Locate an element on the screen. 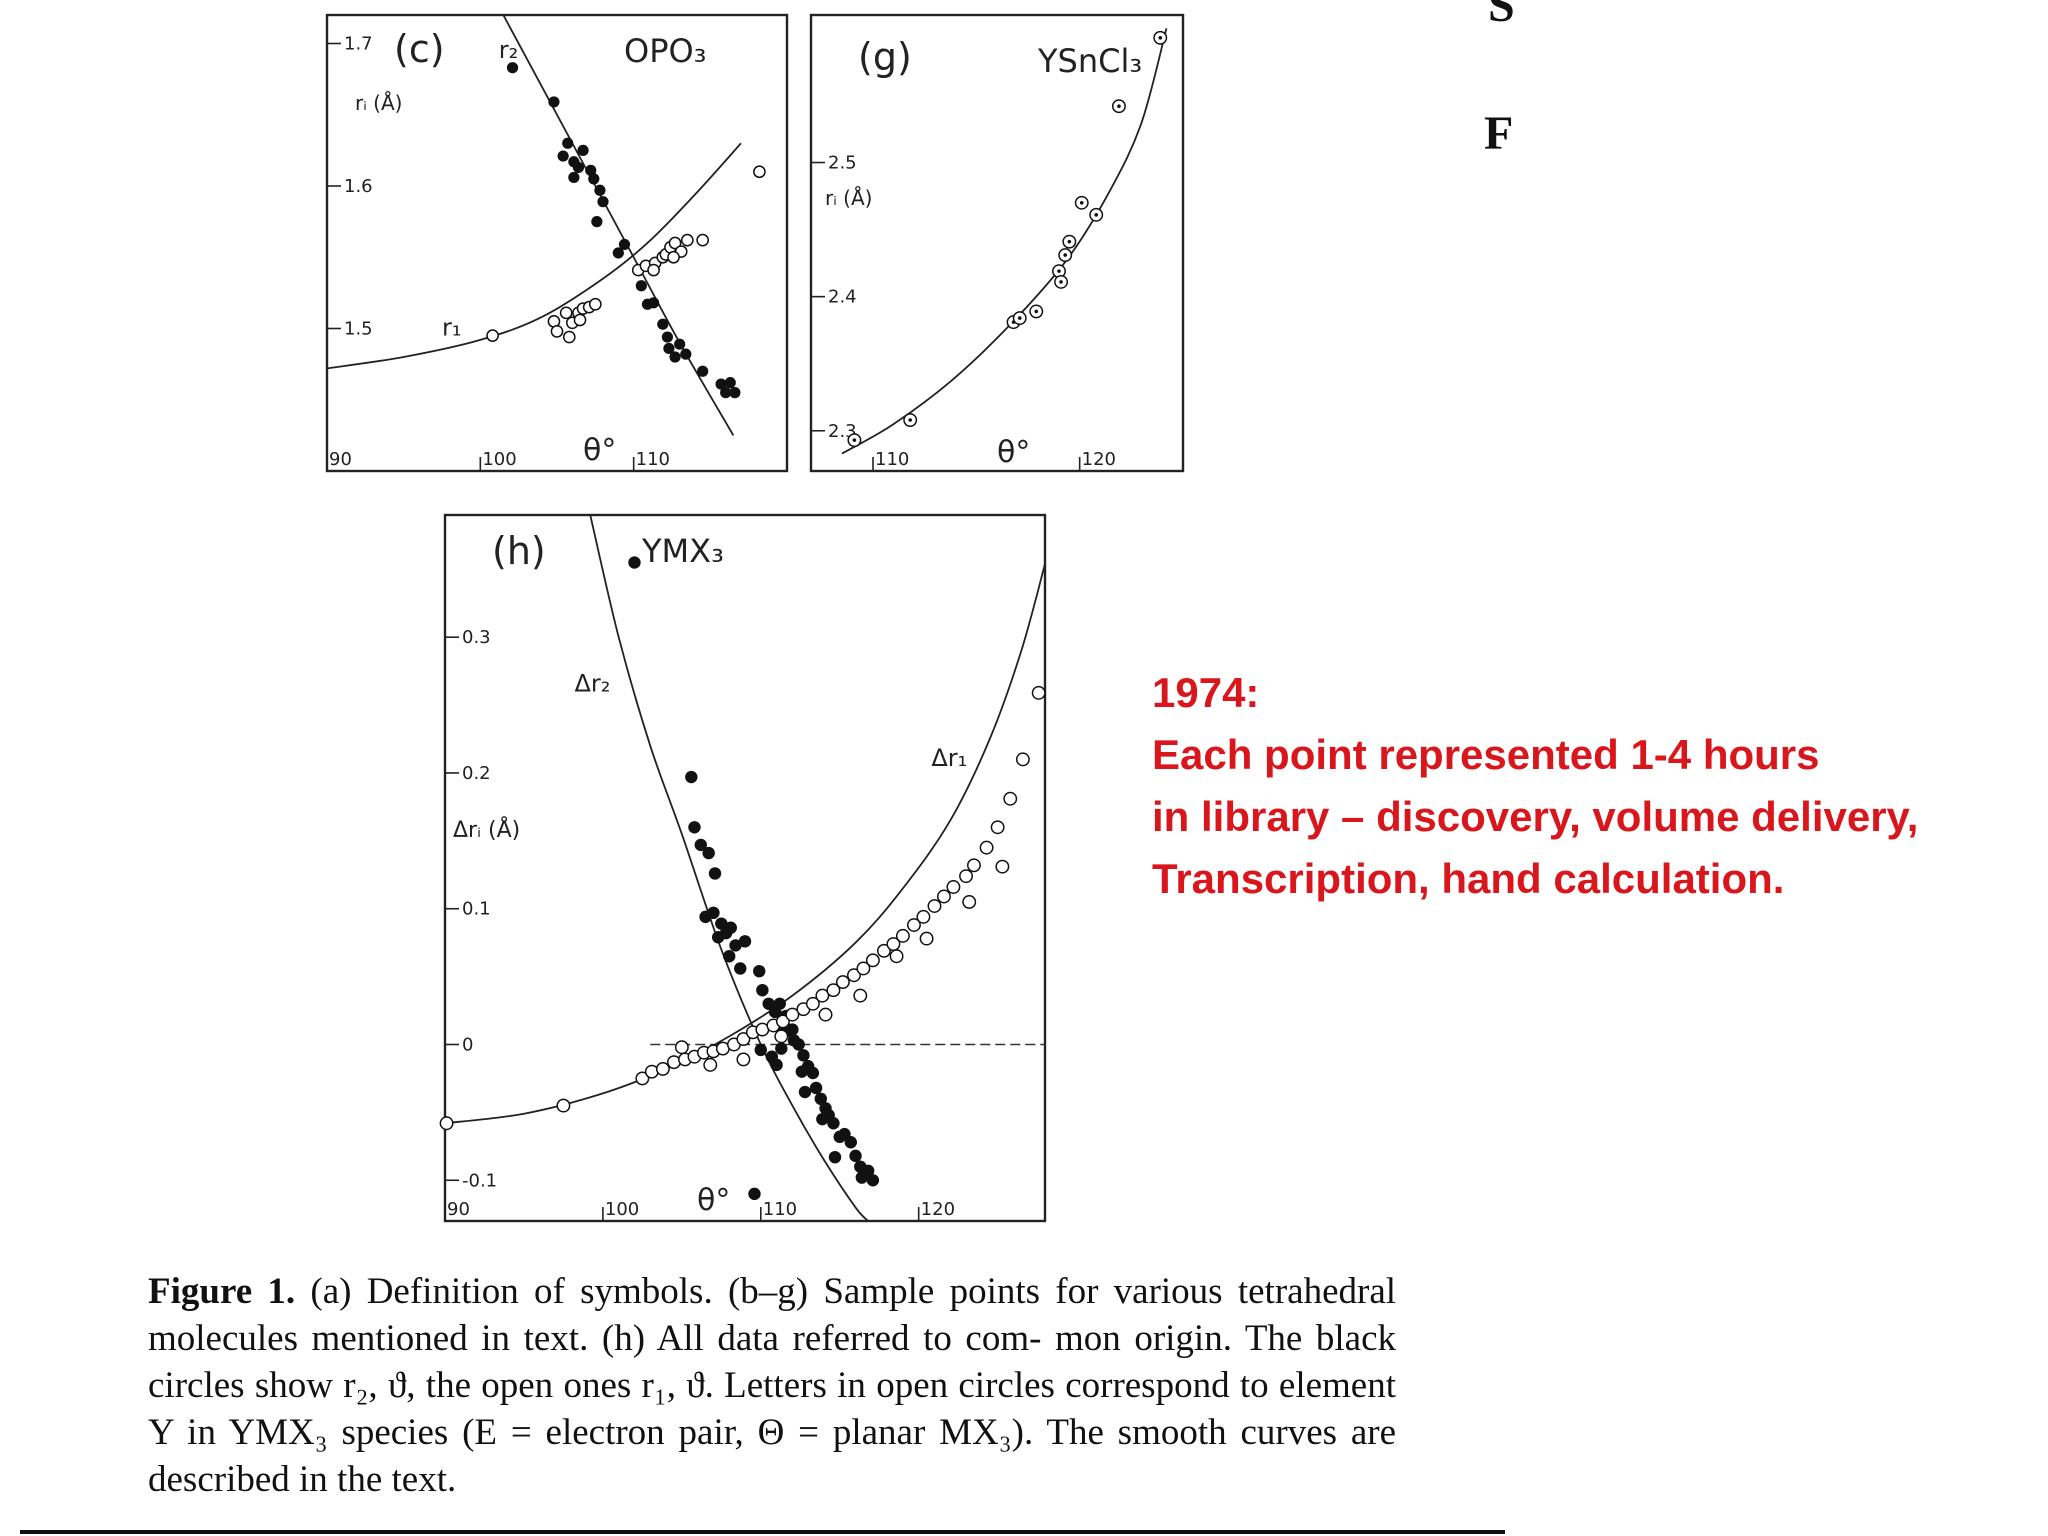  y-tick-label: 1.7 is located at coordinates (358, 44).